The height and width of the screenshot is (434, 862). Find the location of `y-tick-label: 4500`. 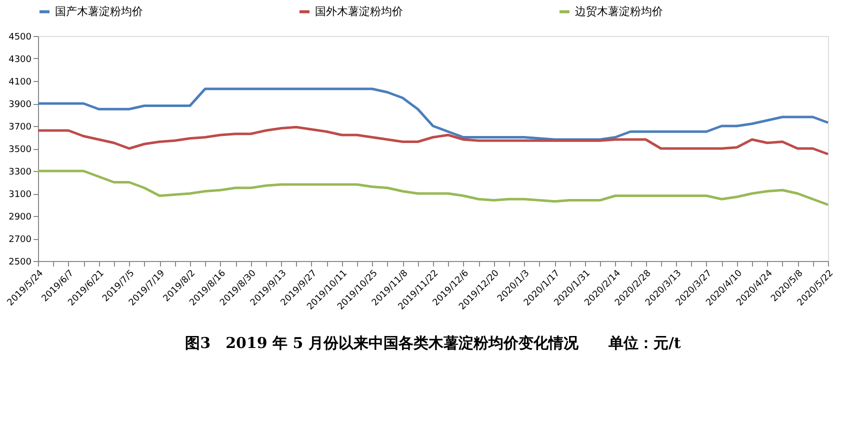

y-tick-label: 4500 is located at coordinates (20, 37).